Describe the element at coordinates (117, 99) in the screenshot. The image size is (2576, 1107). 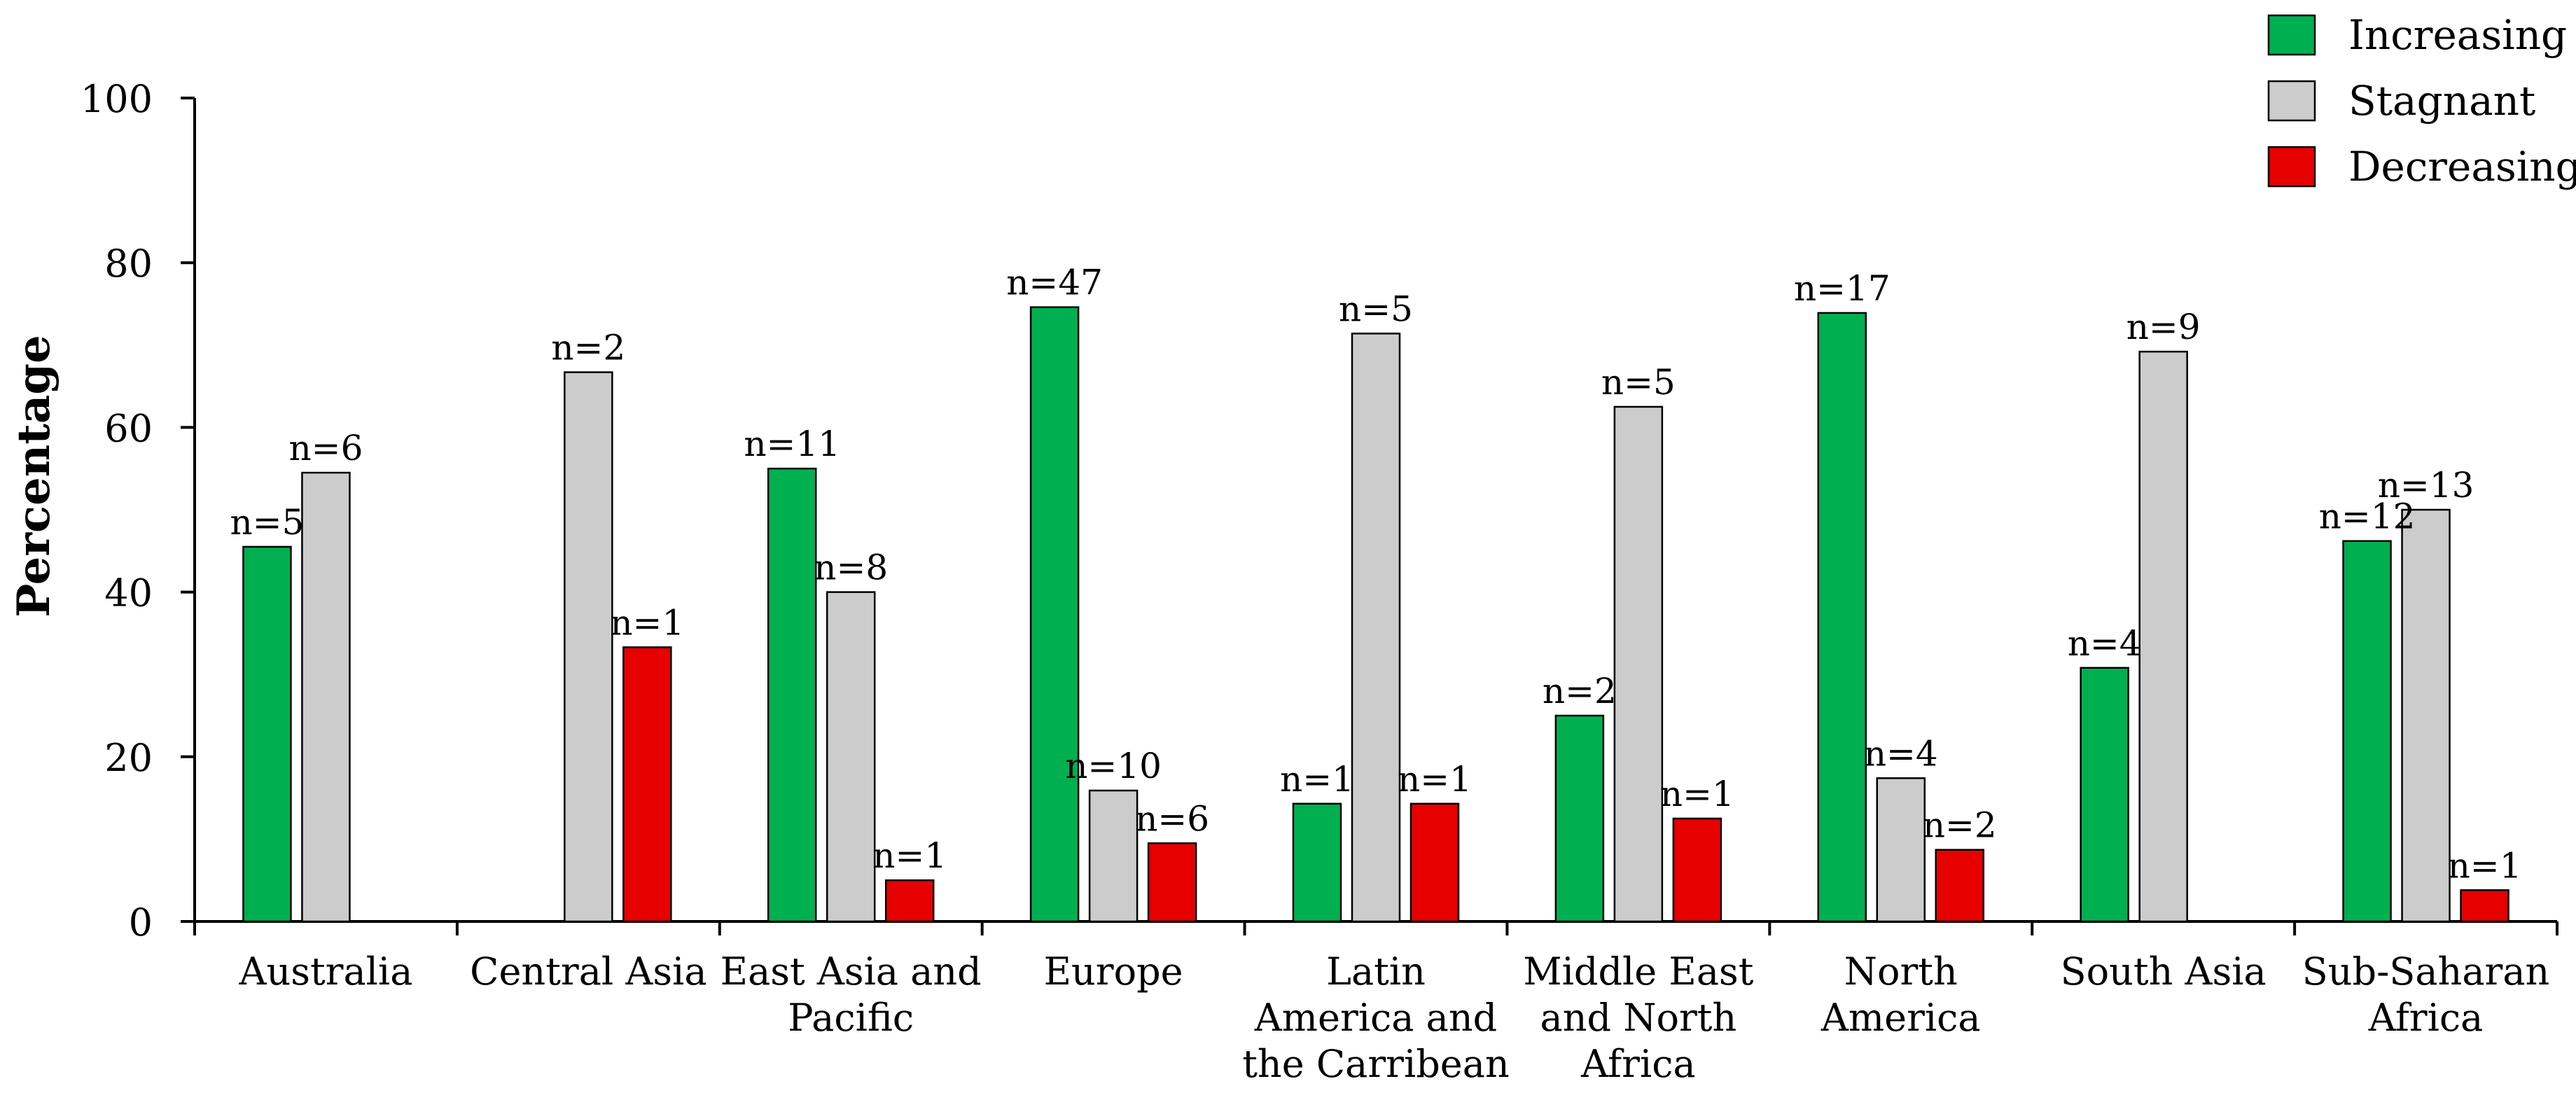
I see `y-tick-label: 100` at that location.